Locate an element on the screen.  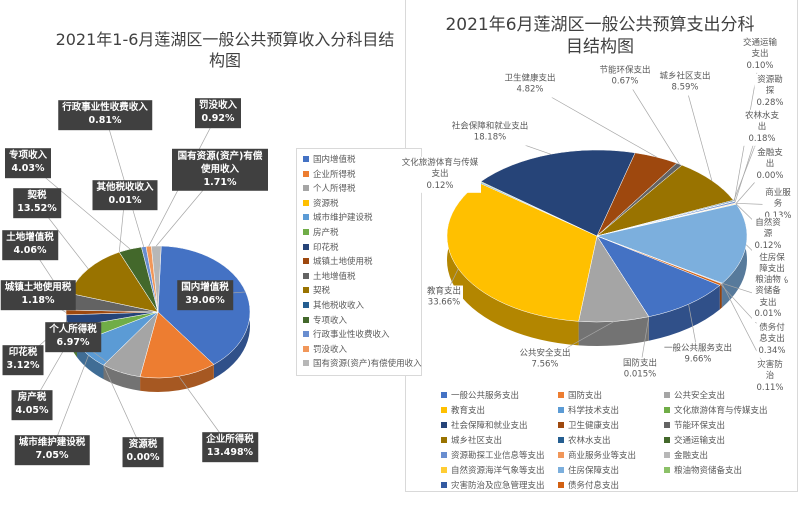
legend-item: 一般公共服务支出 is located at coordinates (480, 395).